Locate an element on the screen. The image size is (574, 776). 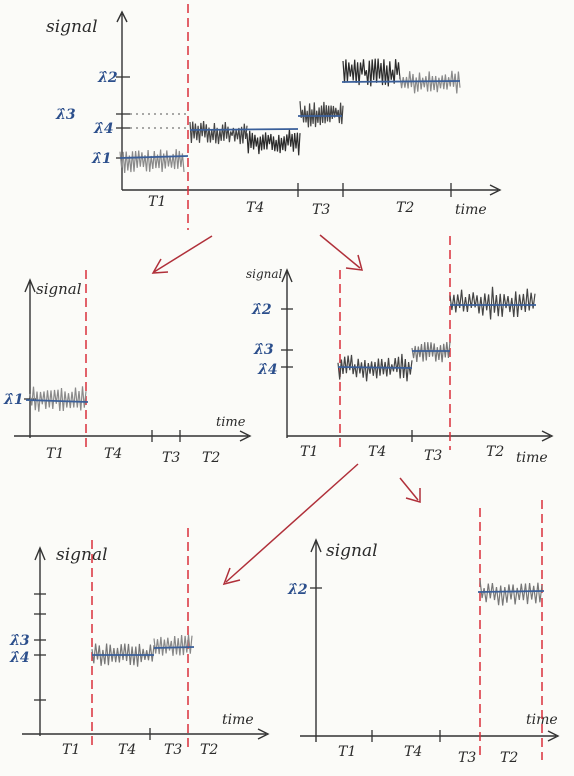
split-arrow-down-left is located at coordinates (290, 524).